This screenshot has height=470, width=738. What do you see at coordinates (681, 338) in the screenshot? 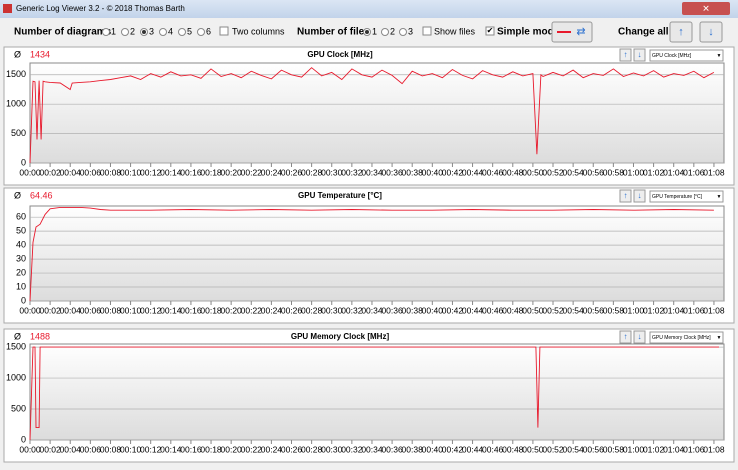
I see `dropdown-label: GPU Memory Clock [MHz]` at bounding box center [681, 338].